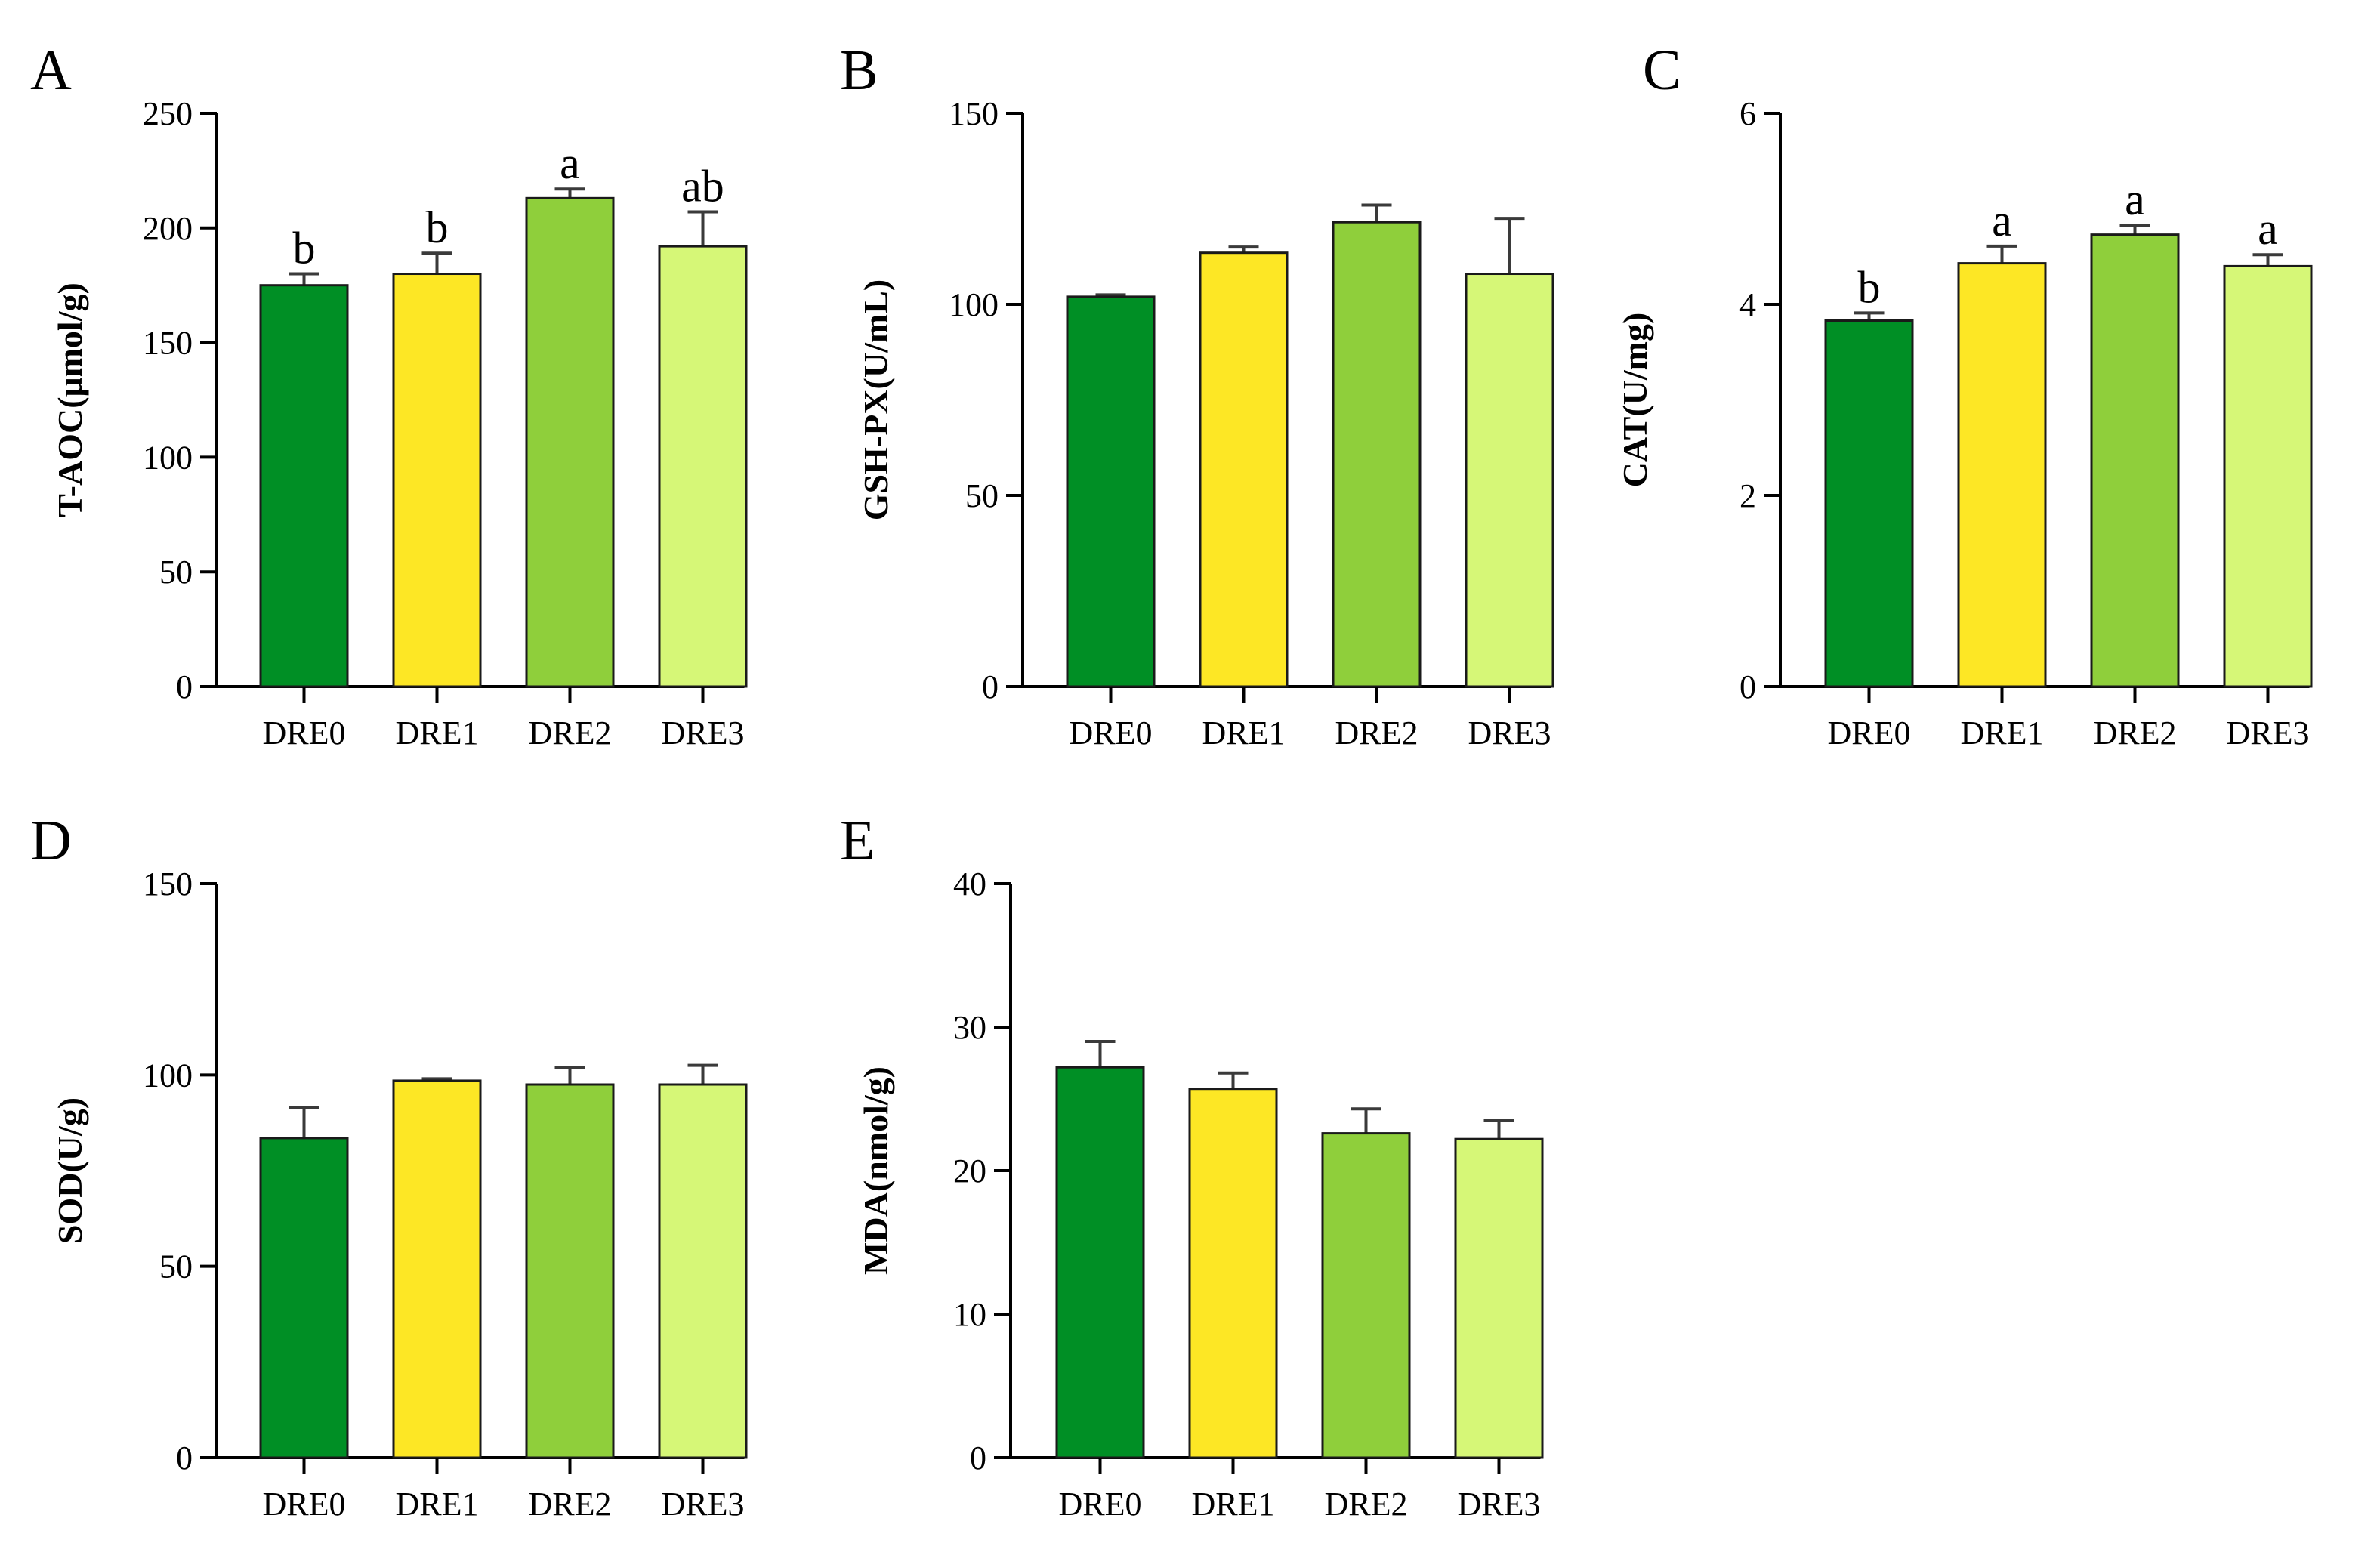 This screenshot has width=2380, height=1549. Describe the element at coordinates (857, 840) in the screenshot. I see `panel-letter: E` at that location.